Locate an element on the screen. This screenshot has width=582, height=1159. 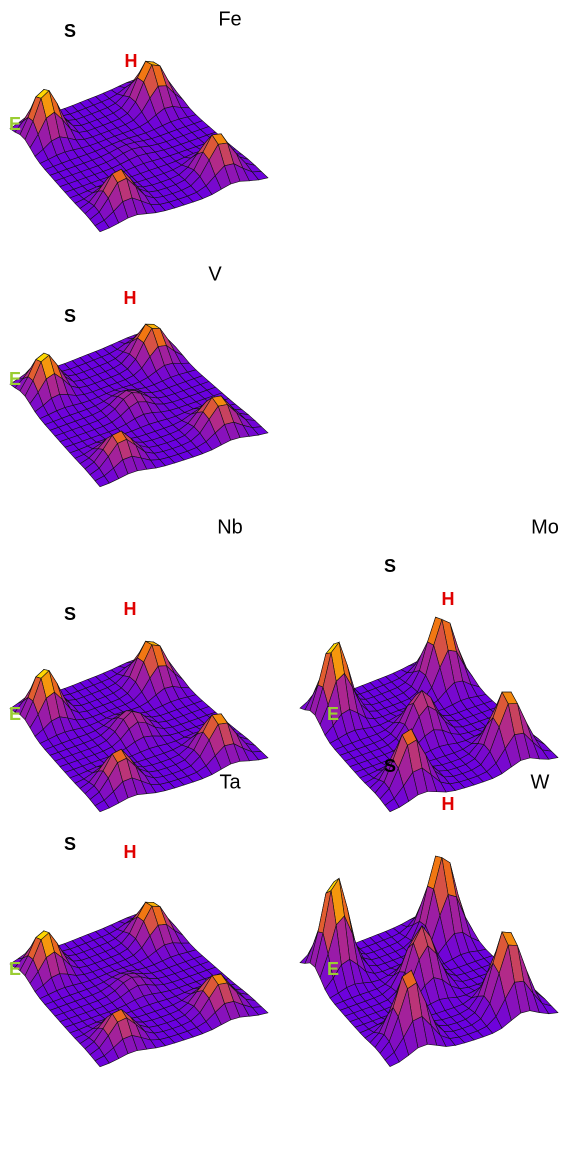
panel: Fe S H E is located at coordinates (139, 120).